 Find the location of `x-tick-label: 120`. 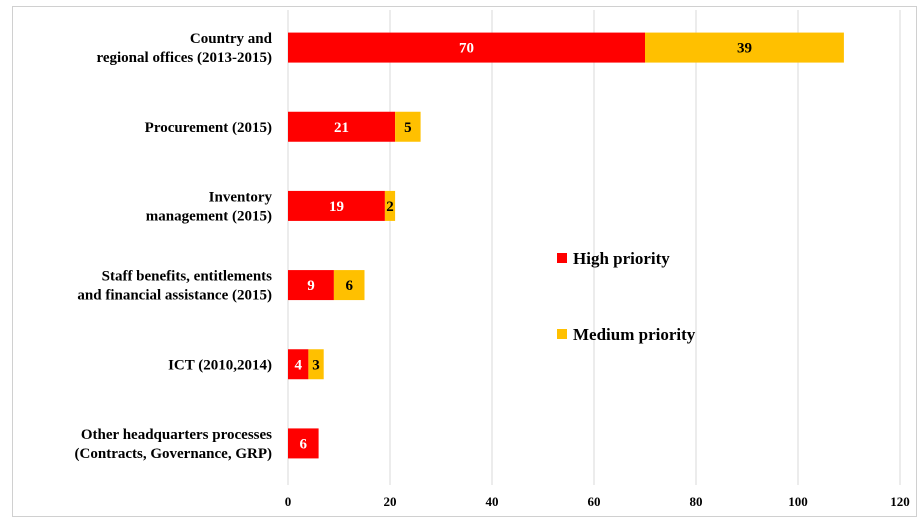

x-tick-label: 120 is located at coordinates (900, 501).